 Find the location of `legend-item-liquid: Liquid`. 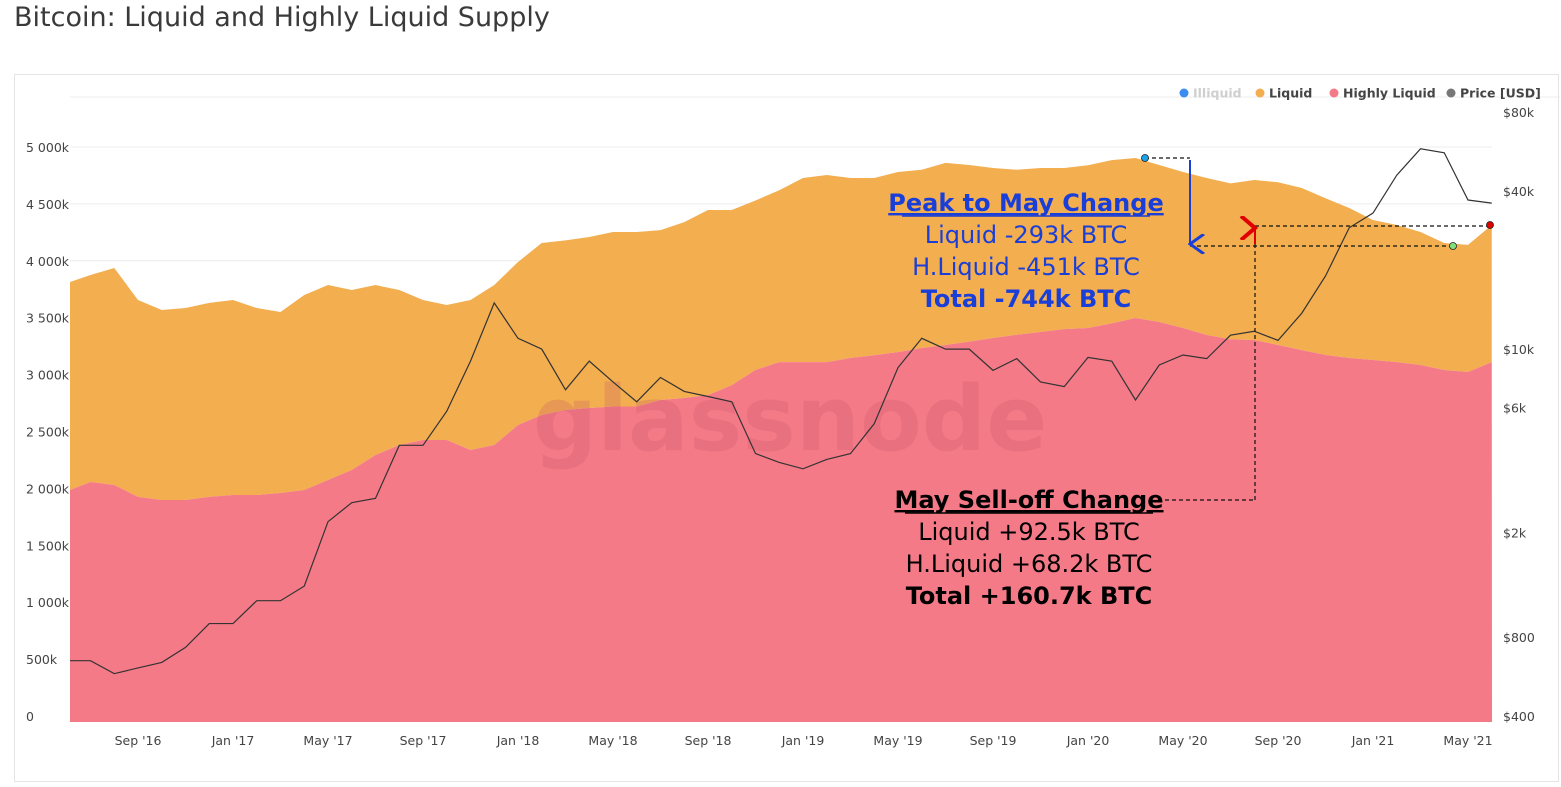

legend-item-liquid: Liquid is located at coordinates (1284, 93).